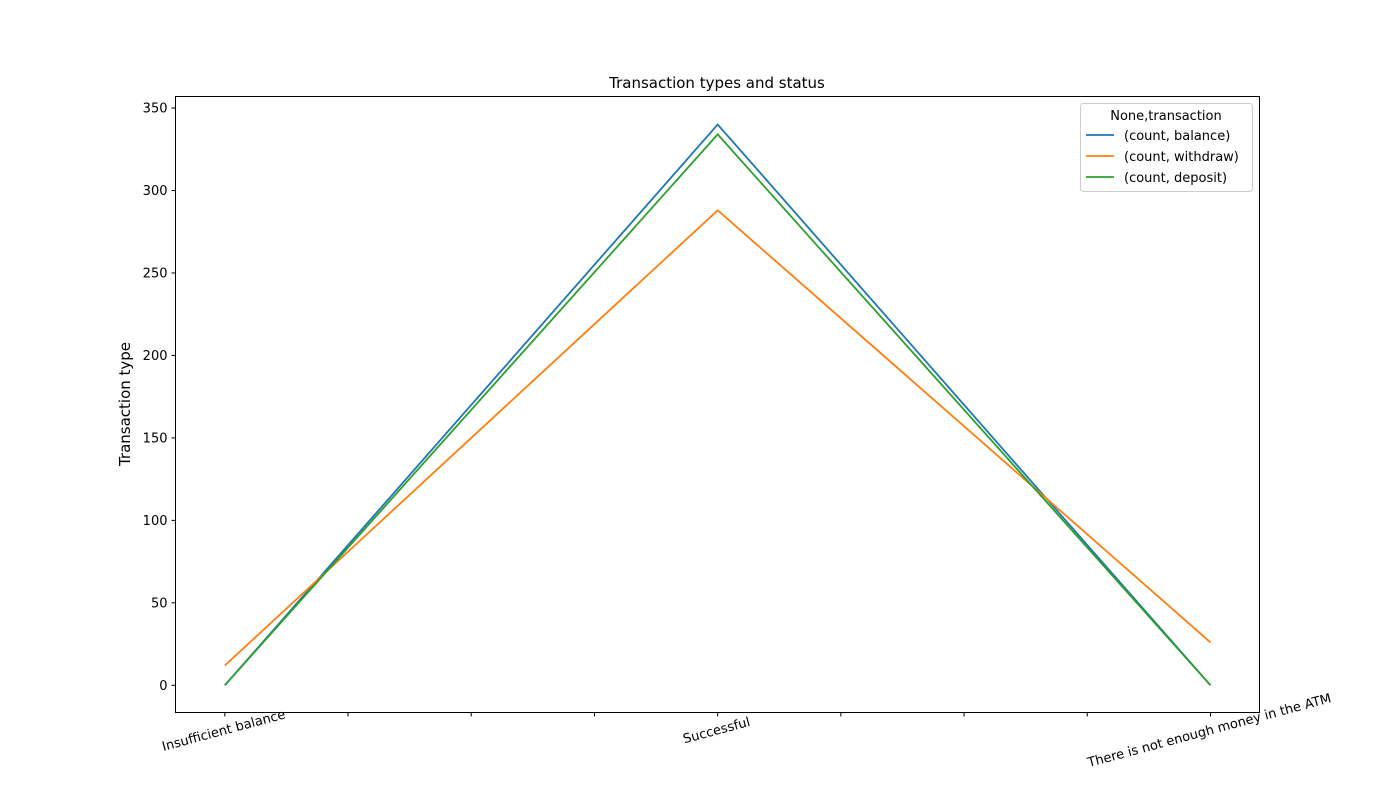 This screenshot has width=1400, height=800. What do you see at coordinates (716, 83) in the screenshot?
I see `chart-title: Transaction types and status` at bounding box center [716, 83].